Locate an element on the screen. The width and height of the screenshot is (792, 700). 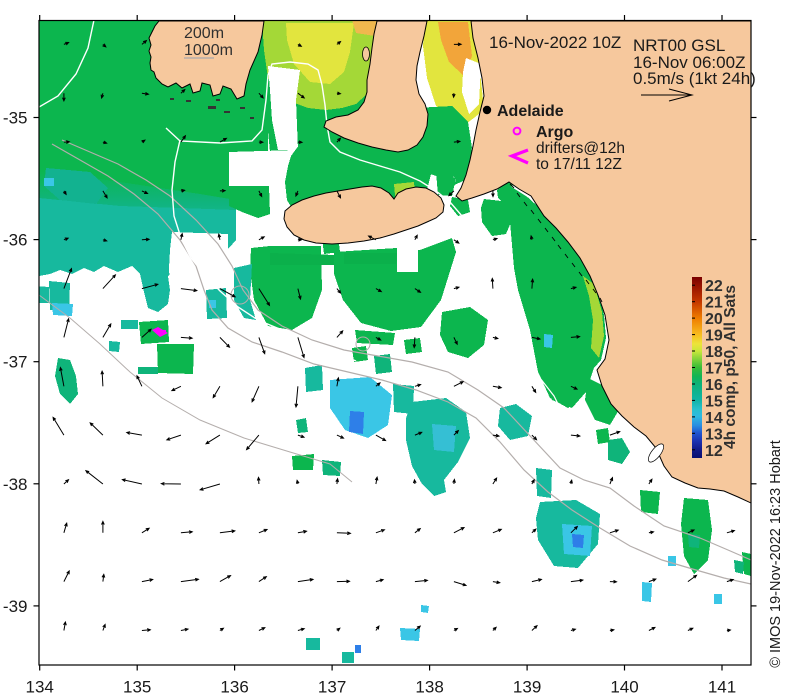
svg-text: -35 is located at coordinates (15, 118).